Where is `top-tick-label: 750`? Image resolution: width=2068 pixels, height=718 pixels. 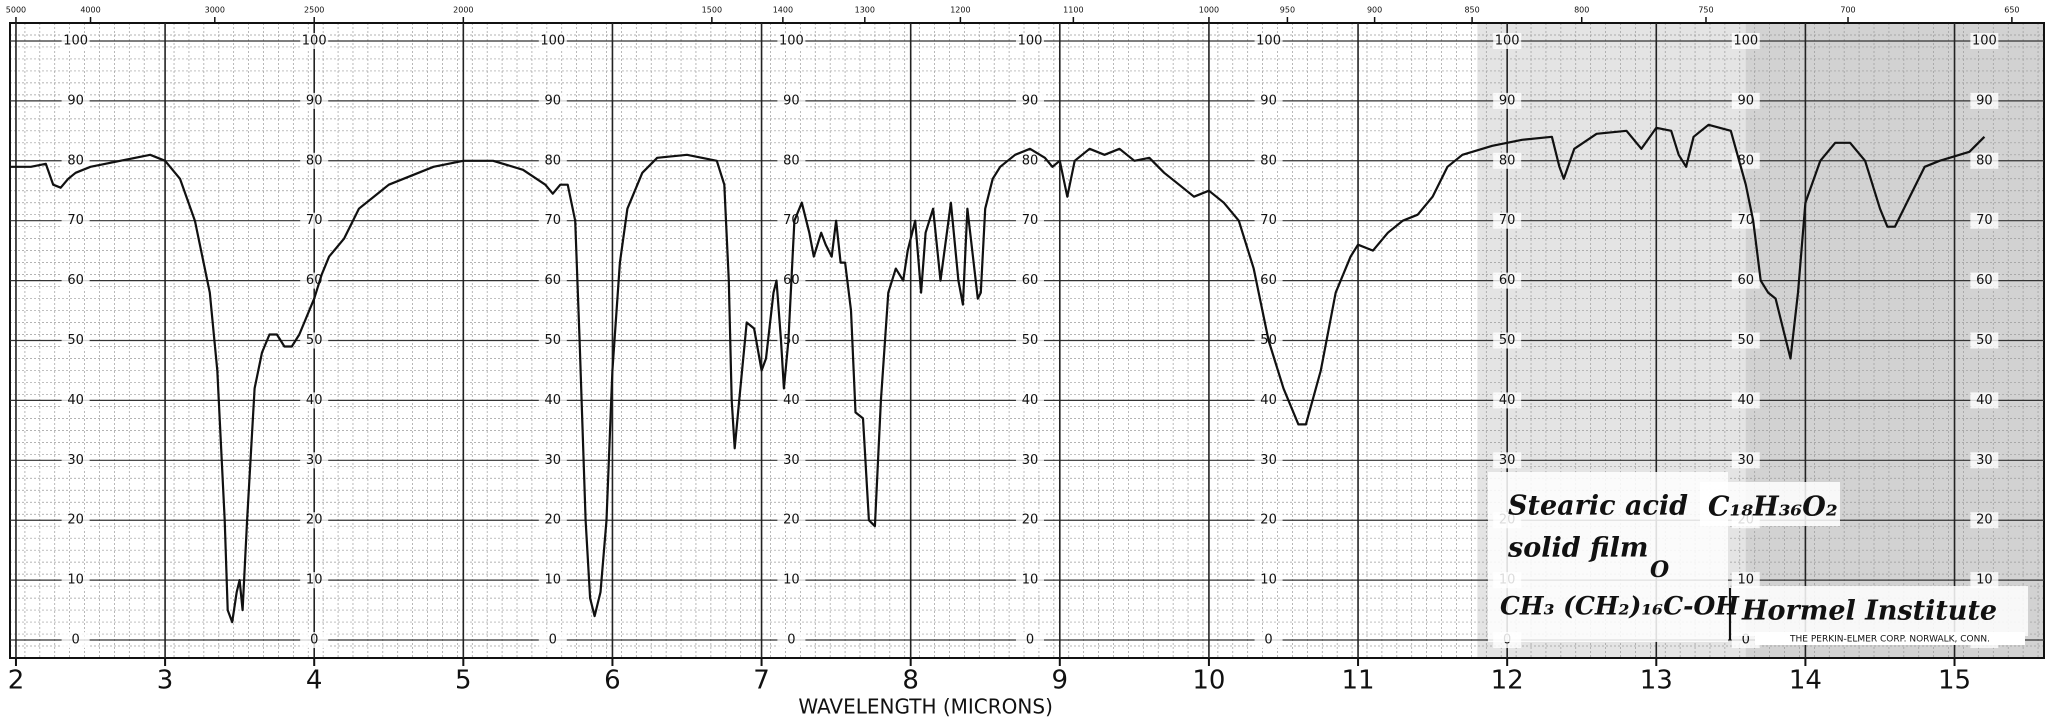 top-tick-label: 750 is located at coordinates (1705, 10).